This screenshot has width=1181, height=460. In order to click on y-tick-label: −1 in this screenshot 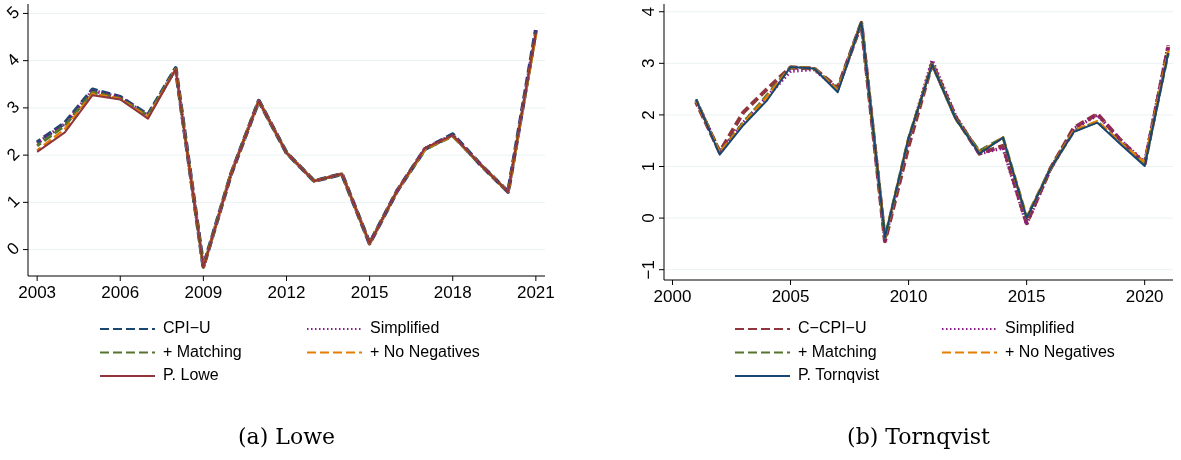, I will do `click(649, 269)`.